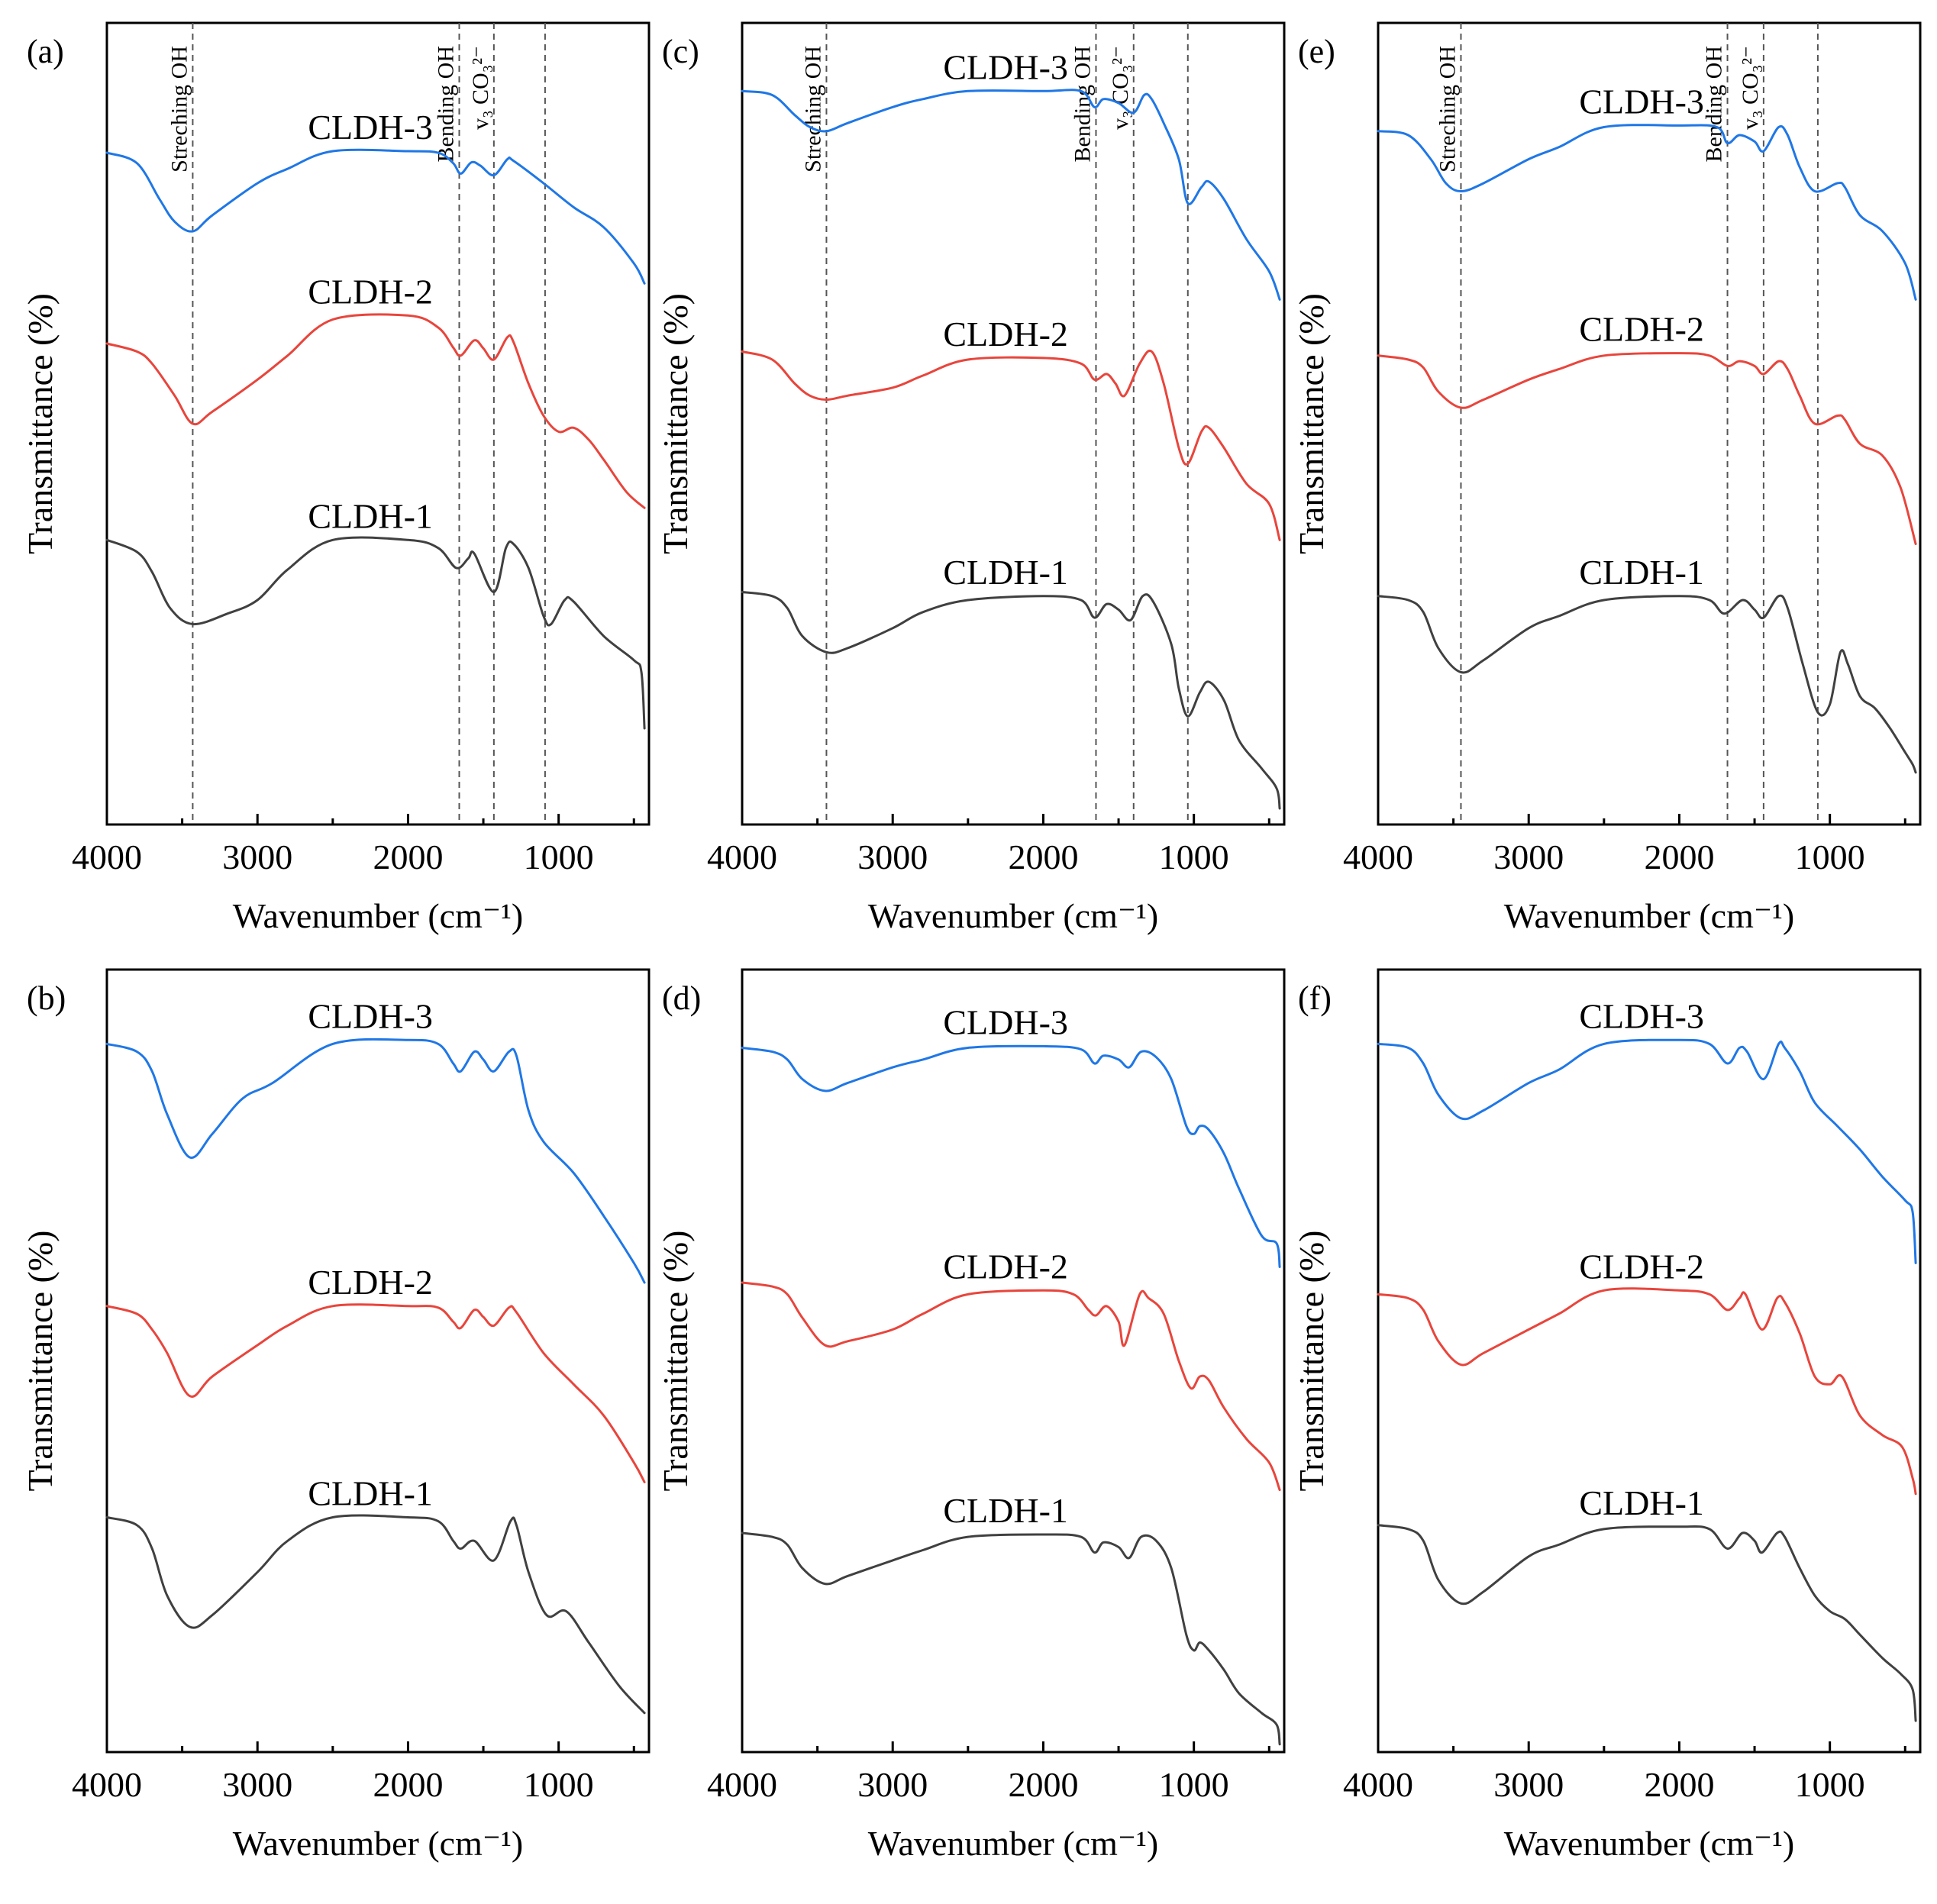 The width and height of the screenshot is (1937, 1904). What do you see at coordinates (680, 51) in the screenshot?
I see `panel-label: (c)` at bounding box center [680, 51].